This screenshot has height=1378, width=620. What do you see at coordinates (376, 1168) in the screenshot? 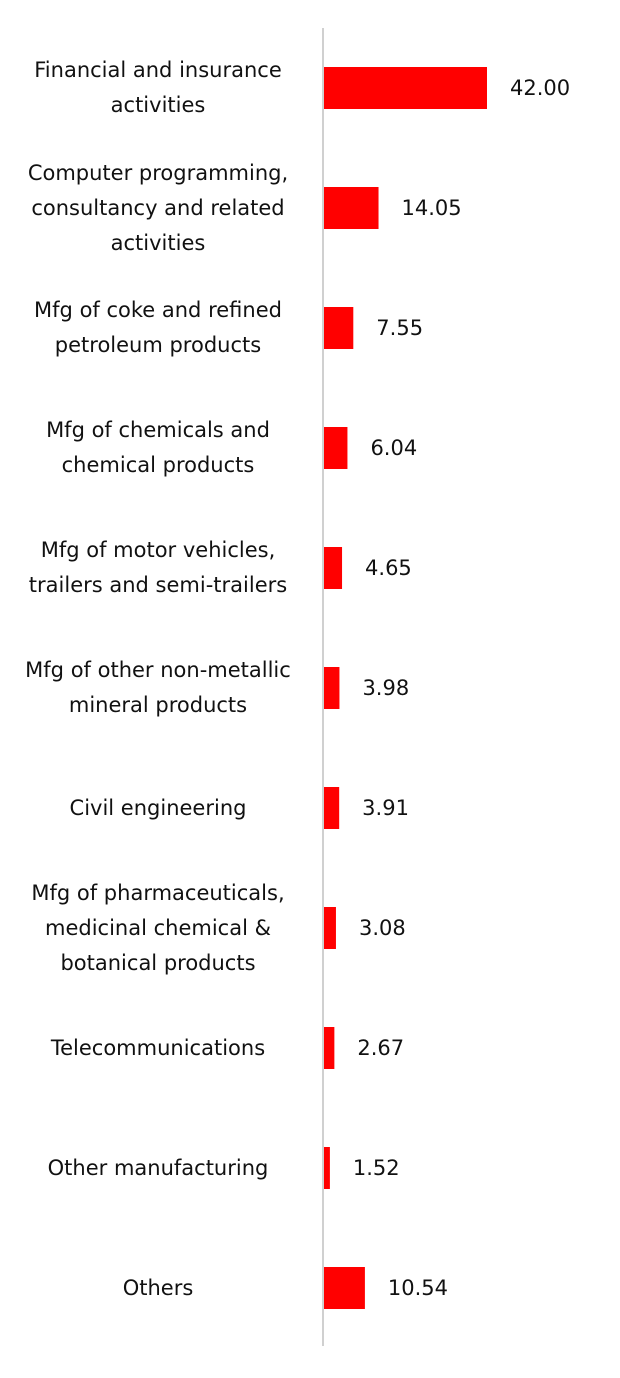
I see `value-label: 1.52` at bounding box center [376, 1168].